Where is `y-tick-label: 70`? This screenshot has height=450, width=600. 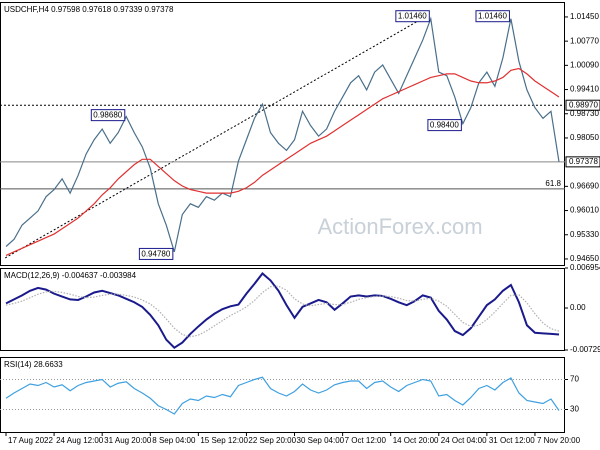 y-tick-label: 70 is located at coordinates (574, 379).